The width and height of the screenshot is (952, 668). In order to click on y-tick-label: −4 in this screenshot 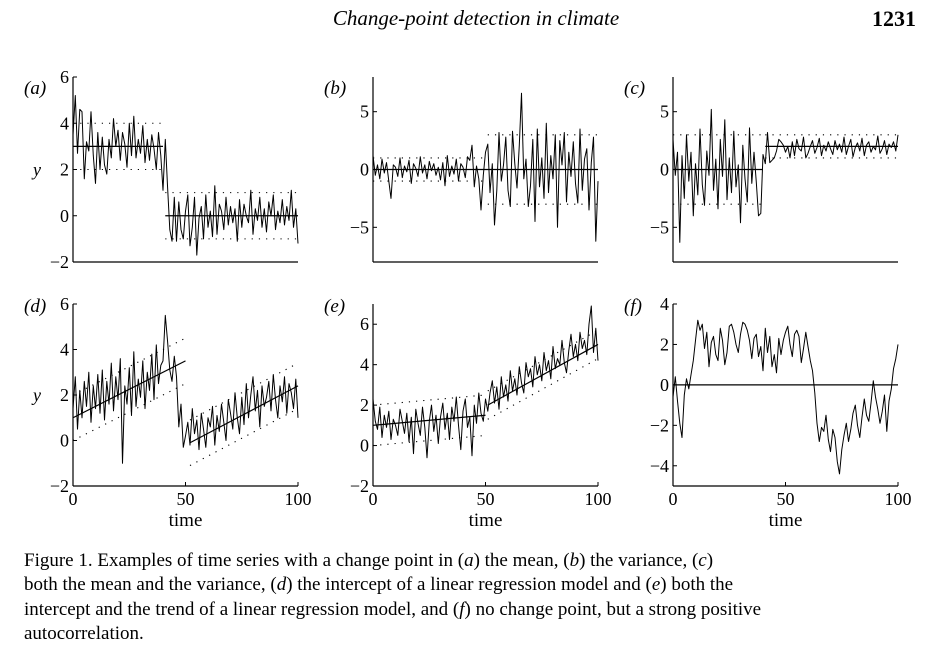, I will do `click(659, 466)`.